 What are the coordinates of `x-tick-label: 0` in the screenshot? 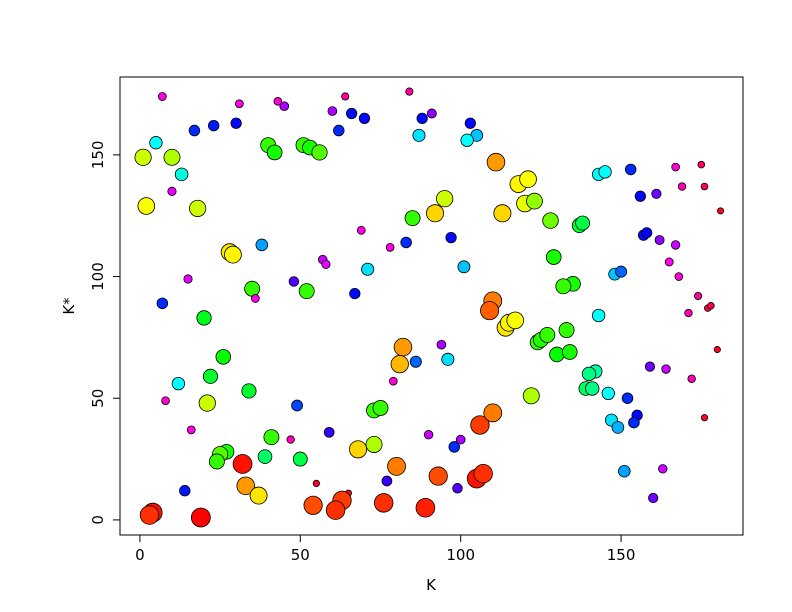 It's located at (140, 555).